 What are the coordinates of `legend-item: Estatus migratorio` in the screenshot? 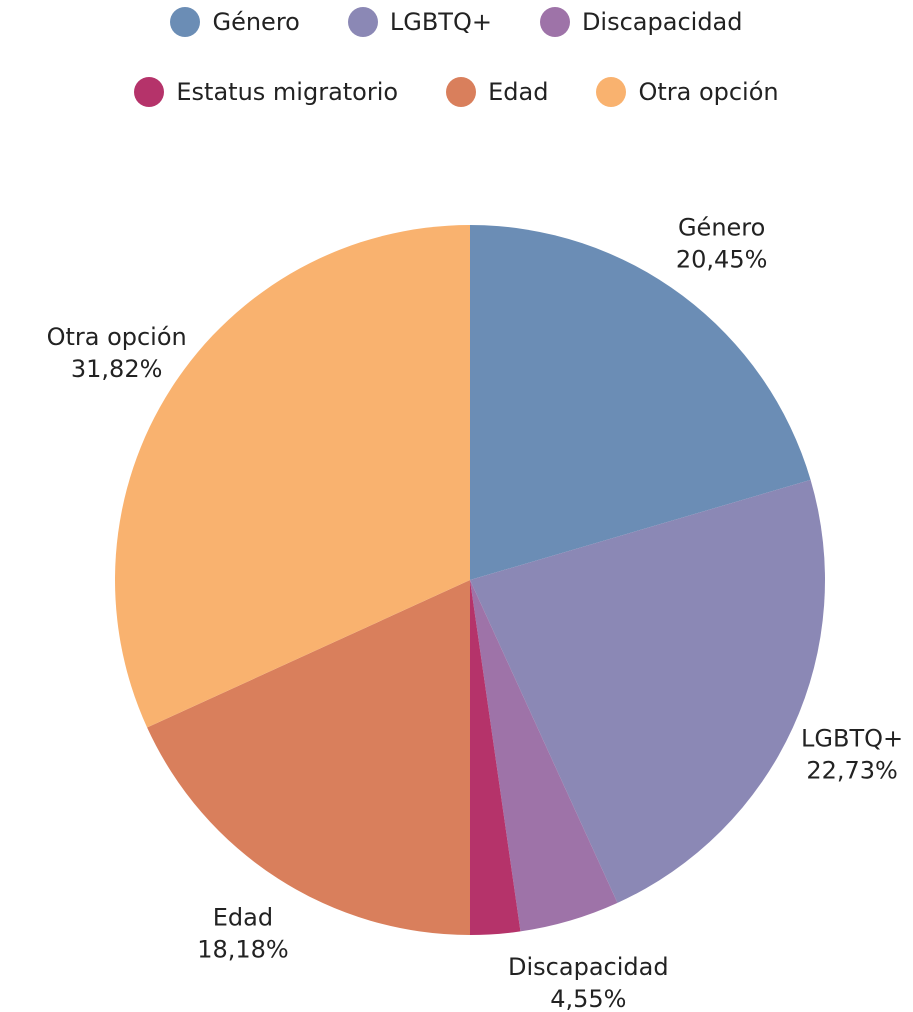 It's located at (266, 92).